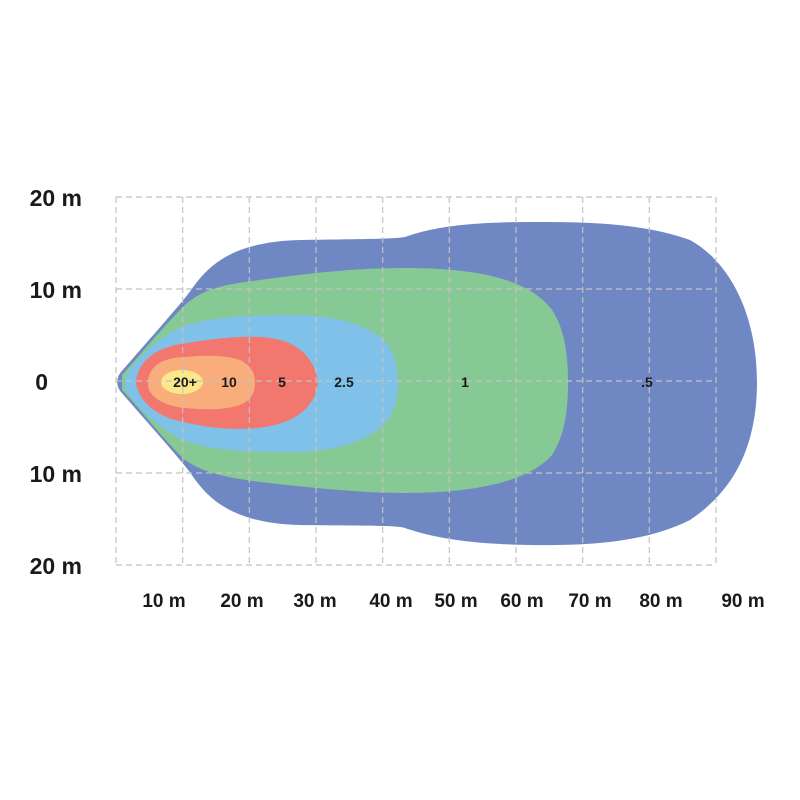  I want to click on zone-20-area, so click(182, 382).